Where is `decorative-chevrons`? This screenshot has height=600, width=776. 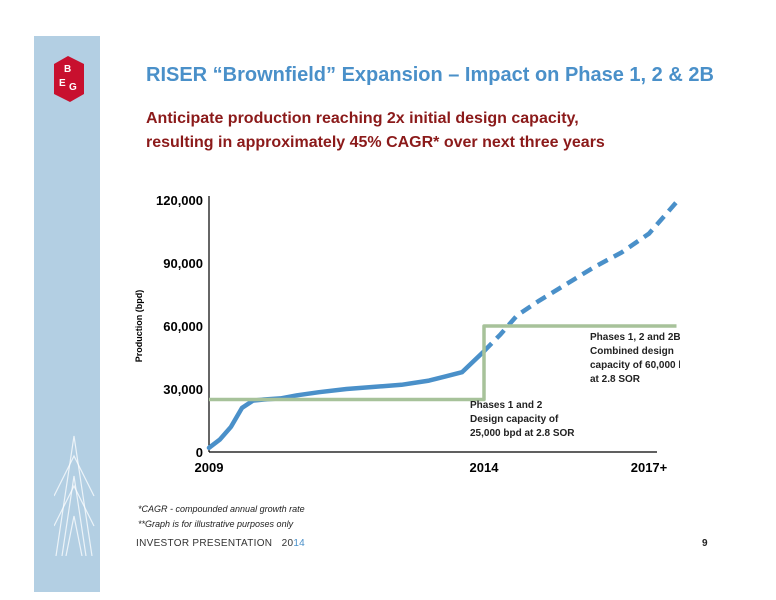
decorative-chevrons is located at coordinates (74, 495).